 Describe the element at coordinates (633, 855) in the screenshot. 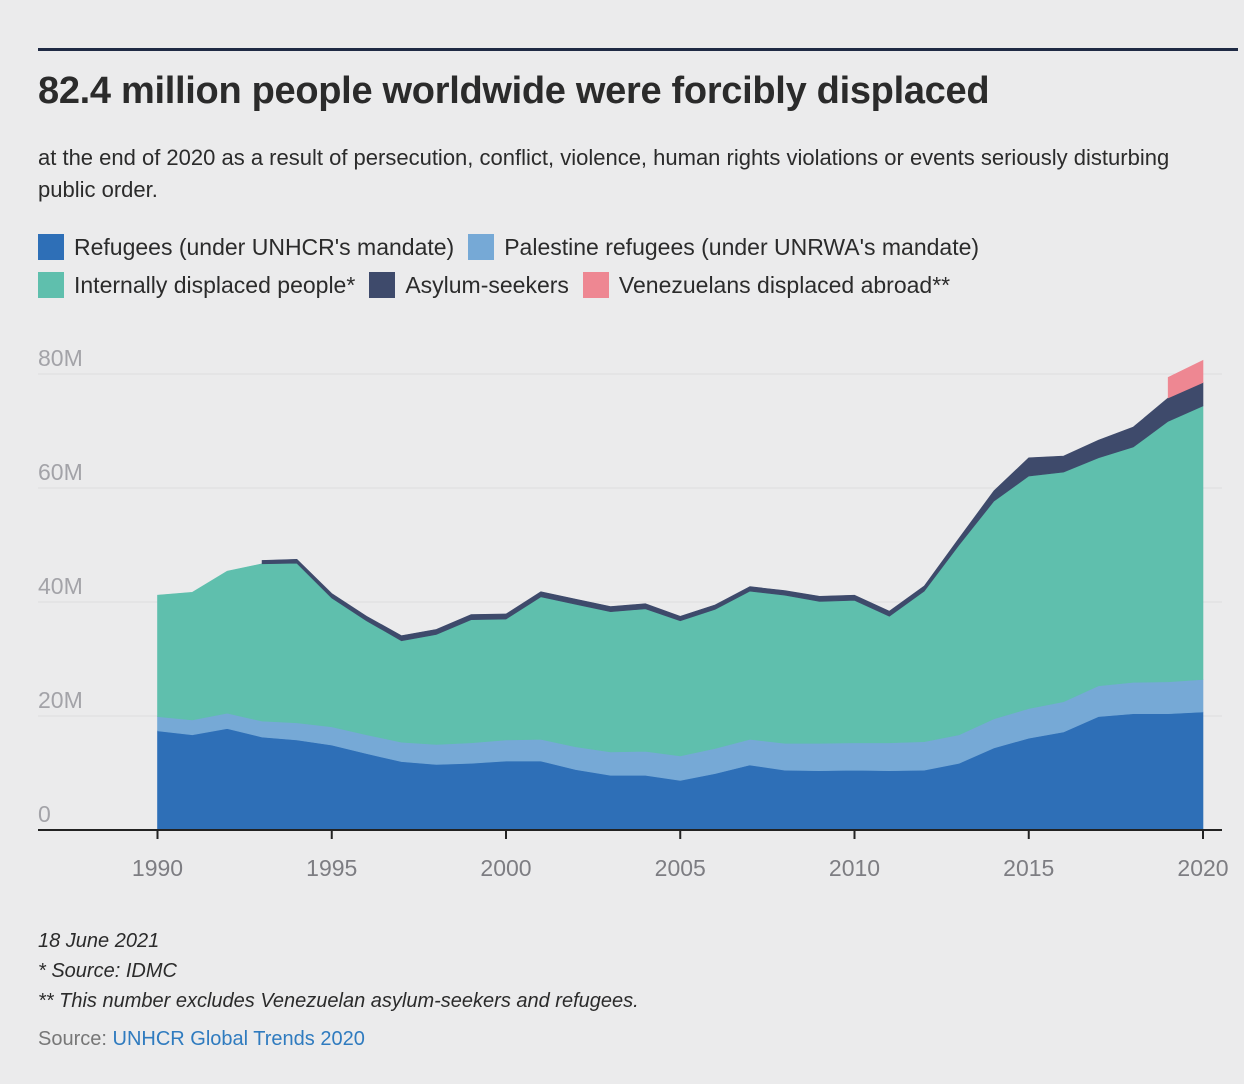

I see `axis-layer: 1990 1995 2000 2005 2010 2015 2020` at that location.